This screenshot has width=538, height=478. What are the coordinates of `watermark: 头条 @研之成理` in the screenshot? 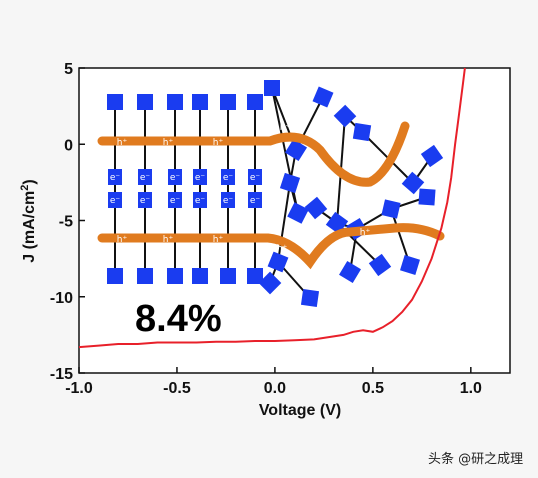 It's located at (475, 459).